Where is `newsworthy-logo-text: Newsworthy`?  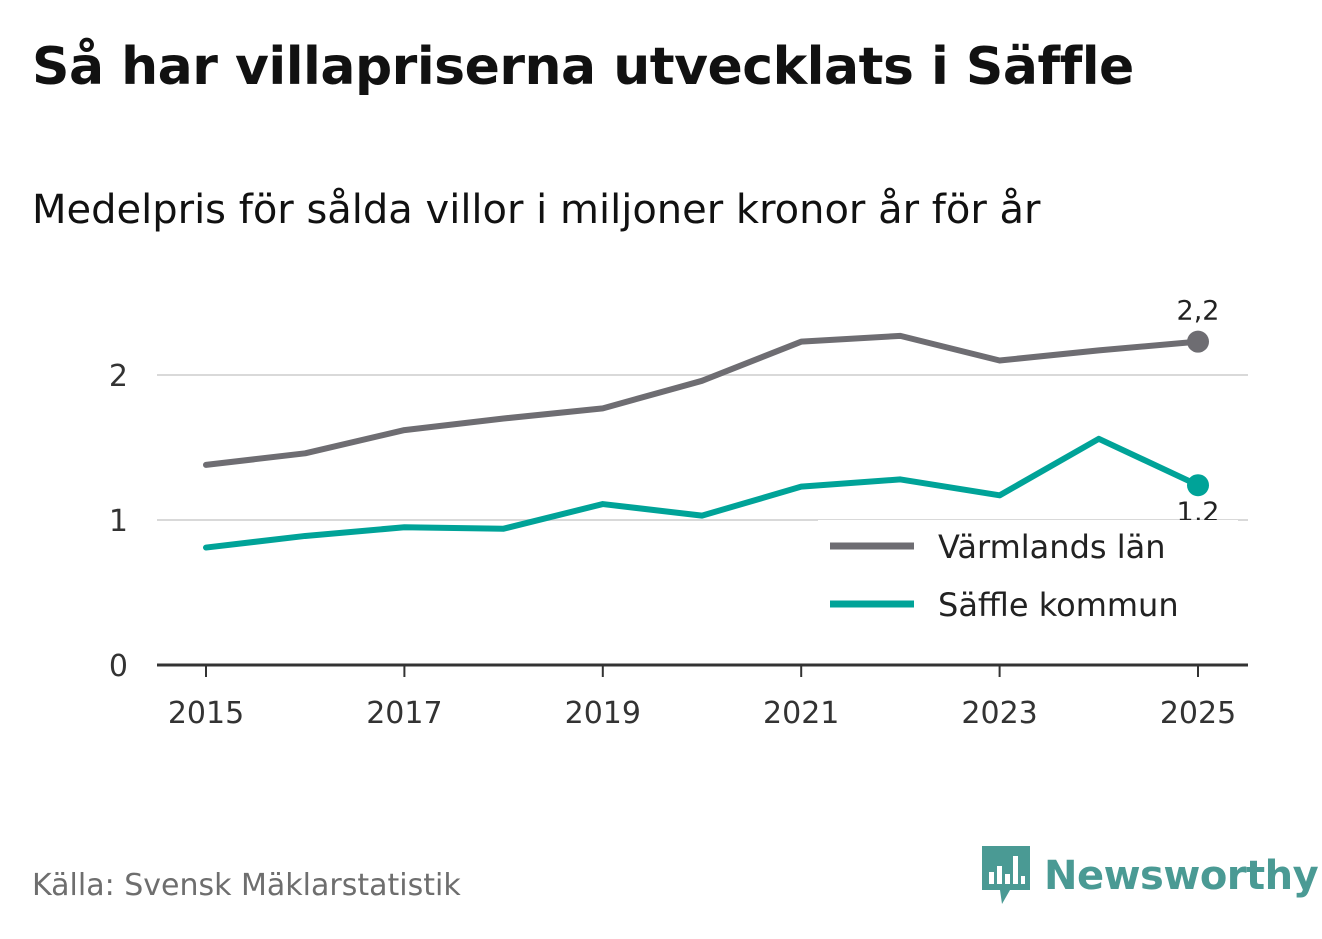 newsworthy-logo-text: Newsworthy is located at coordinates (1181, 876).